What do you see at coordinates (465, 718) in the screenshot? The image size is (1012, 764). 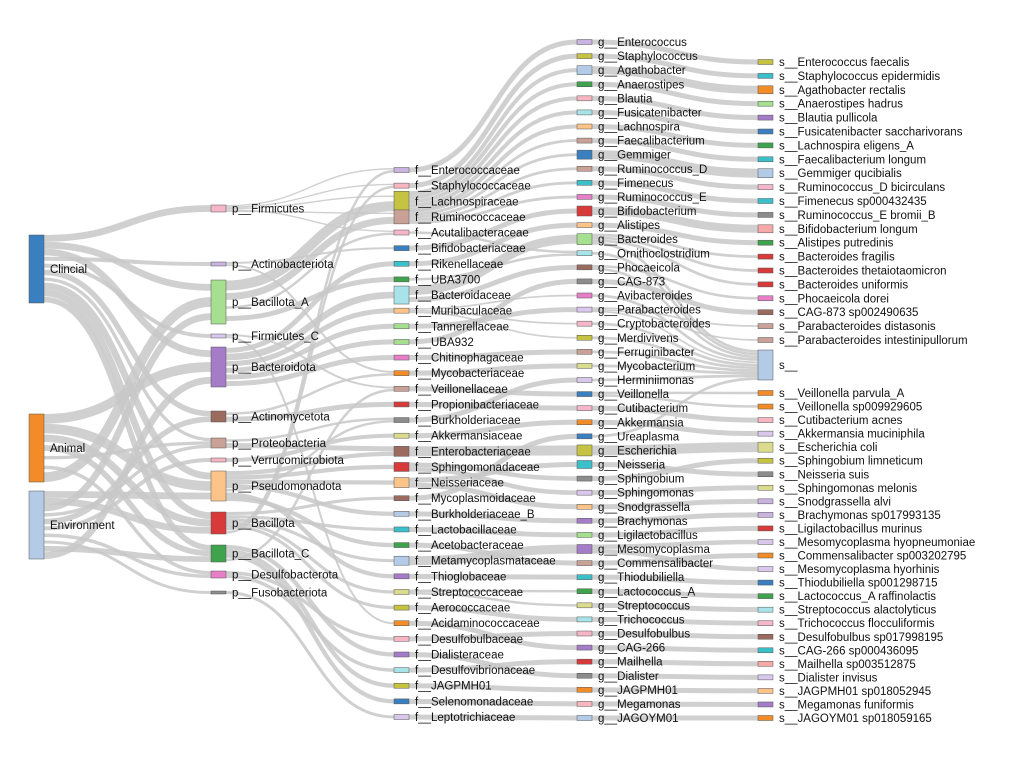 I see `sankey-node-label: f__Leptotrichiaceae` at bounding box center [465, 718].